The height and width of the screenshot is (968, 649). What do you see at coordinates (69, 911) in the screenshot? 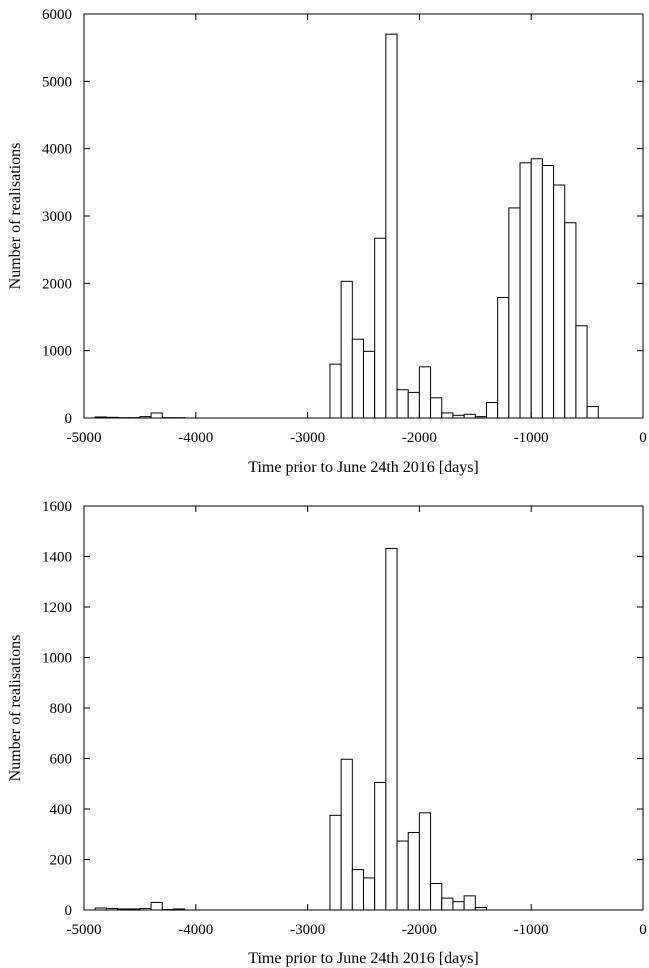
I see `bottom-ytick-label-0: 0` at bounding box center [69, 911].